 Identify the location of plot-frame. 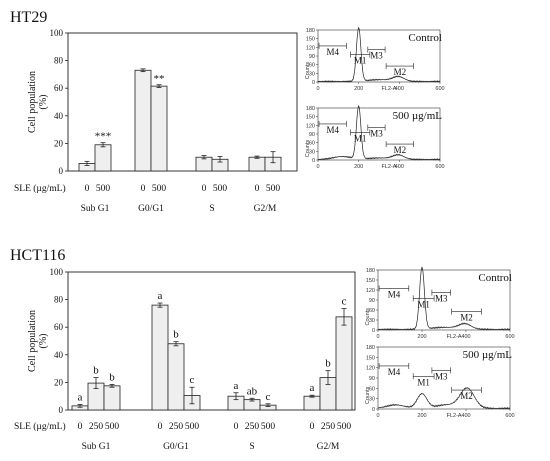
(182, 102).